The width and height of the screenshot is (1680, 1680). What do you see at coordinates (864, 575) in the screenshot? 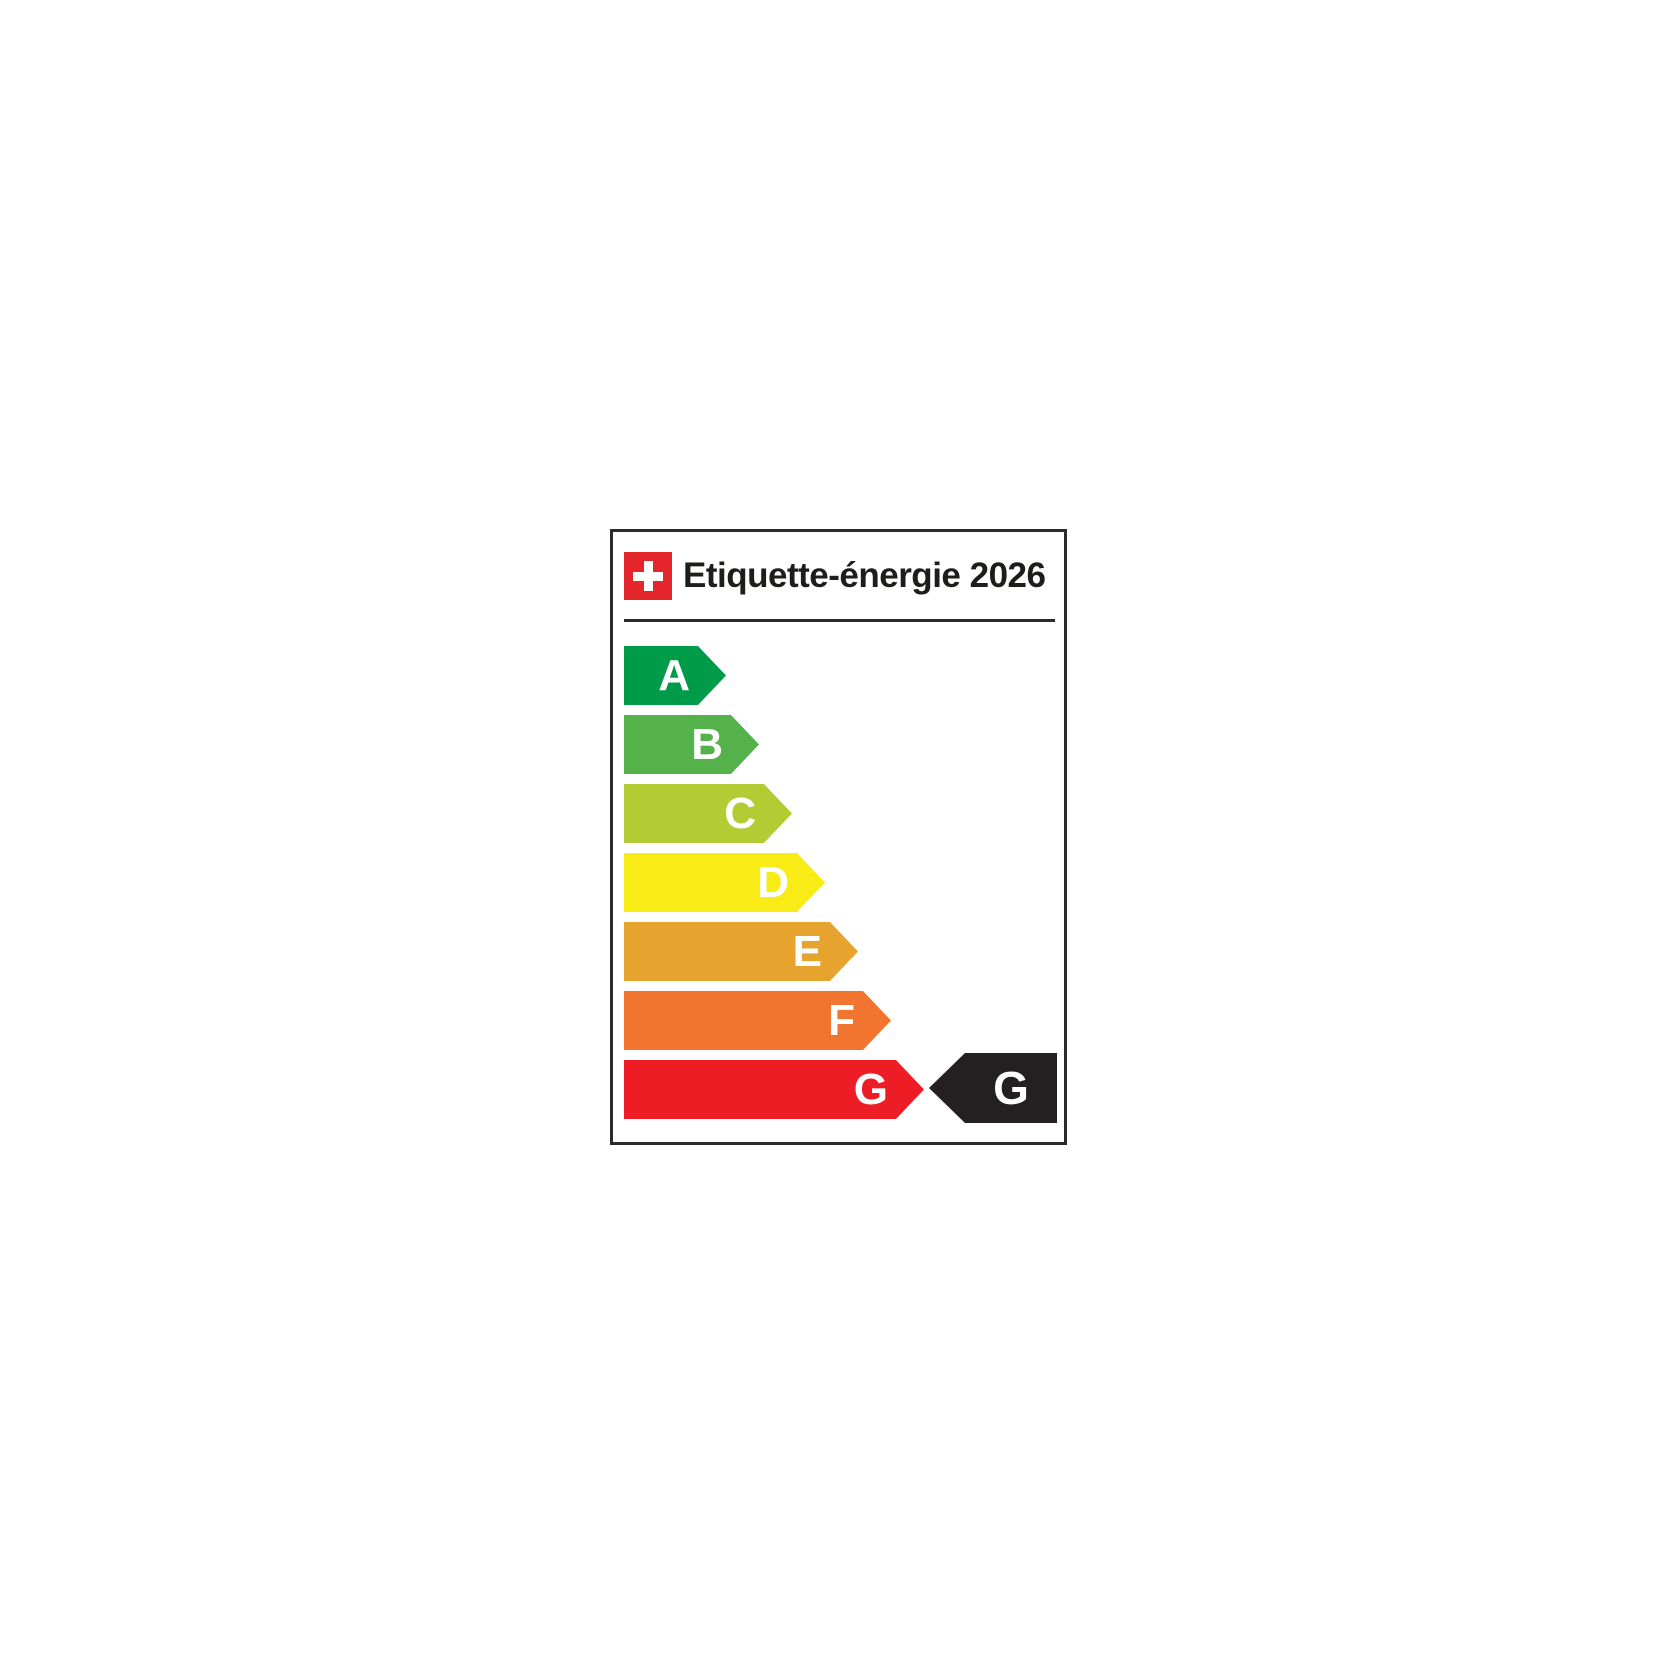
I see `label-title: Etiquette-énergie 2026` at bounding box center [864, 575].